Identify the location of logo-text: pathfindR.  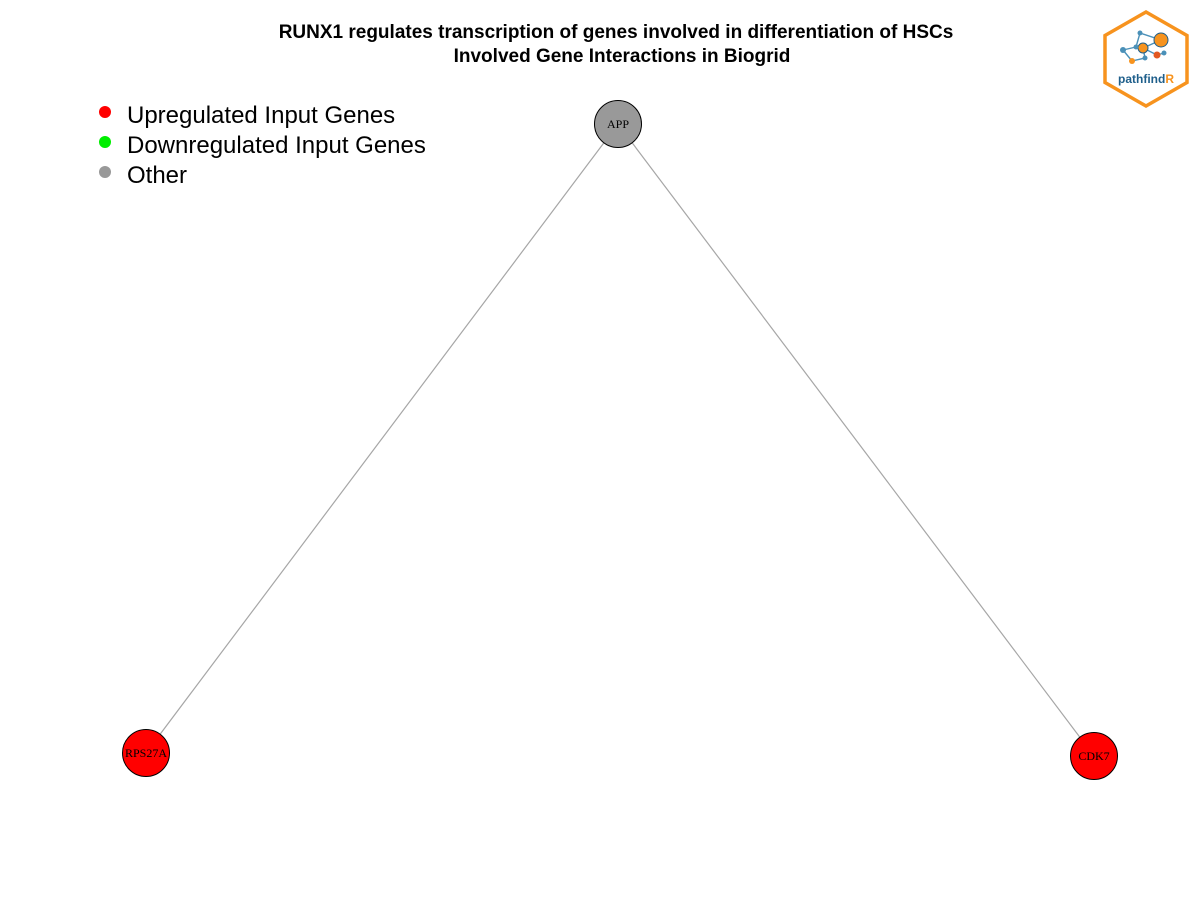
(1146, 79).